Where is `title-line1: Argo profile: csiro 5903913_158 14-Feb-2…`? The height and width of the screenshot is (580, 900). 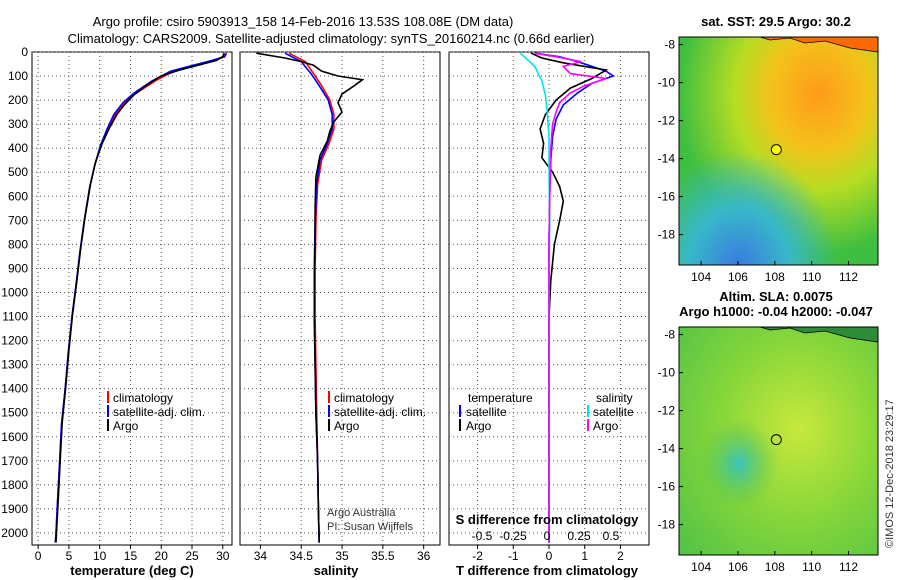 title-line1: Argo profile: csiro 5903913_158 14-Feb-2… is located at coordinates (303, 21).